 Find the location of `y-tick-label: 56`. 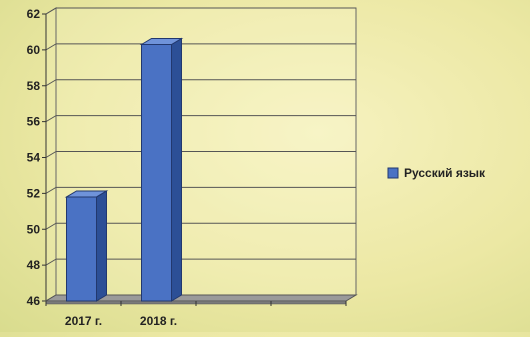

y-tick-label: 56 is located at coordinates (34, 122).